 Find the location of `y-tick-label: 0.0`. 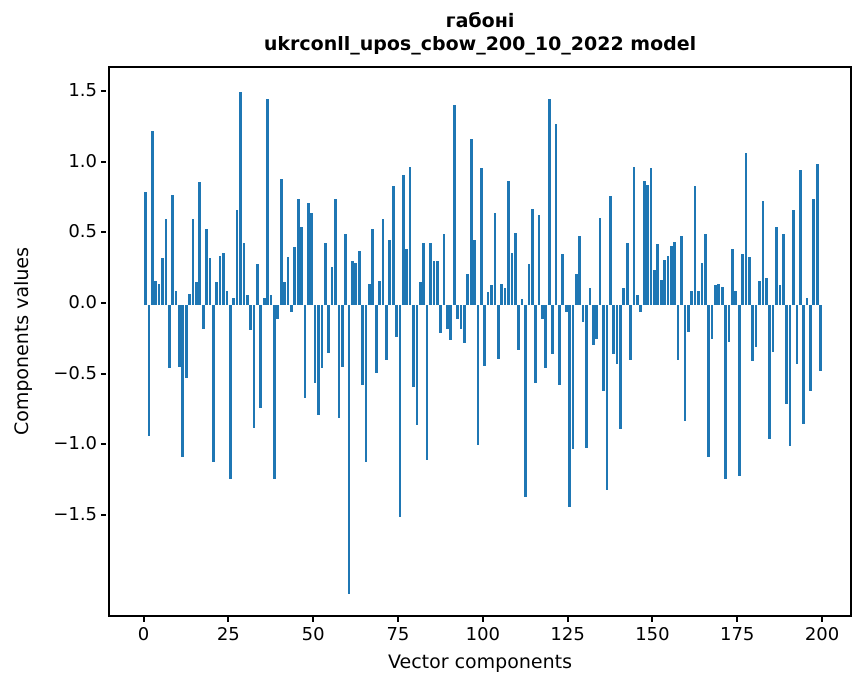

y-tick-label: 0.0 is located at coordinates (82, 302).